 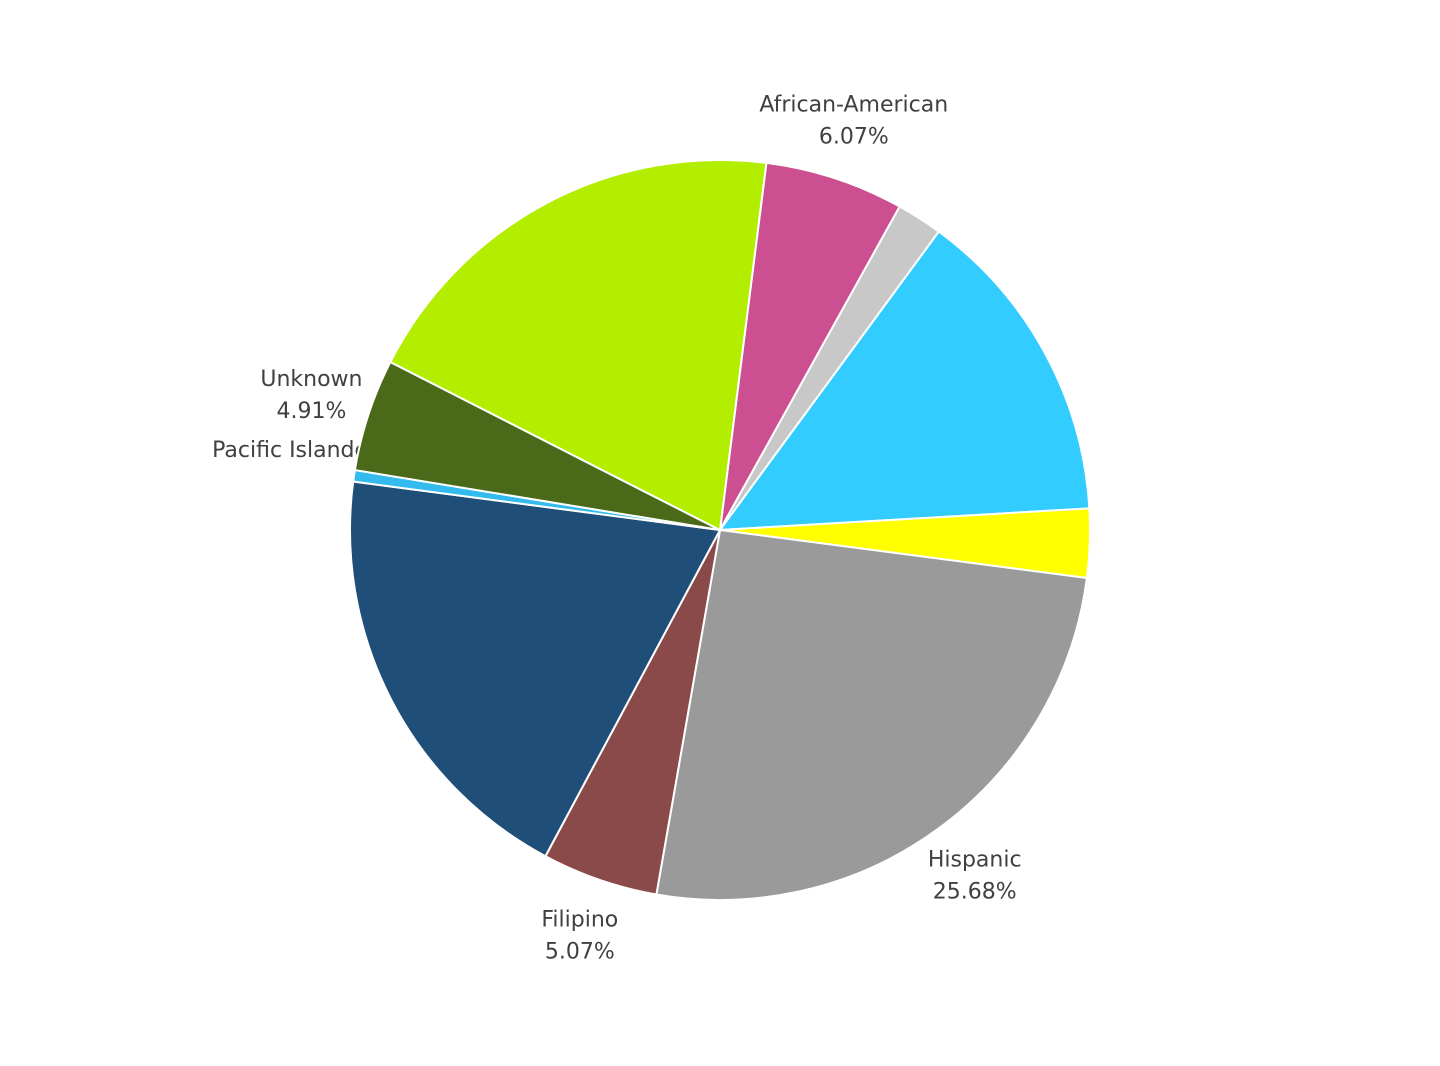 What do you see at coordinates (579, 920) in the screenshot?
I see `slice-label: Filipino` at bounding box center [579, 920].